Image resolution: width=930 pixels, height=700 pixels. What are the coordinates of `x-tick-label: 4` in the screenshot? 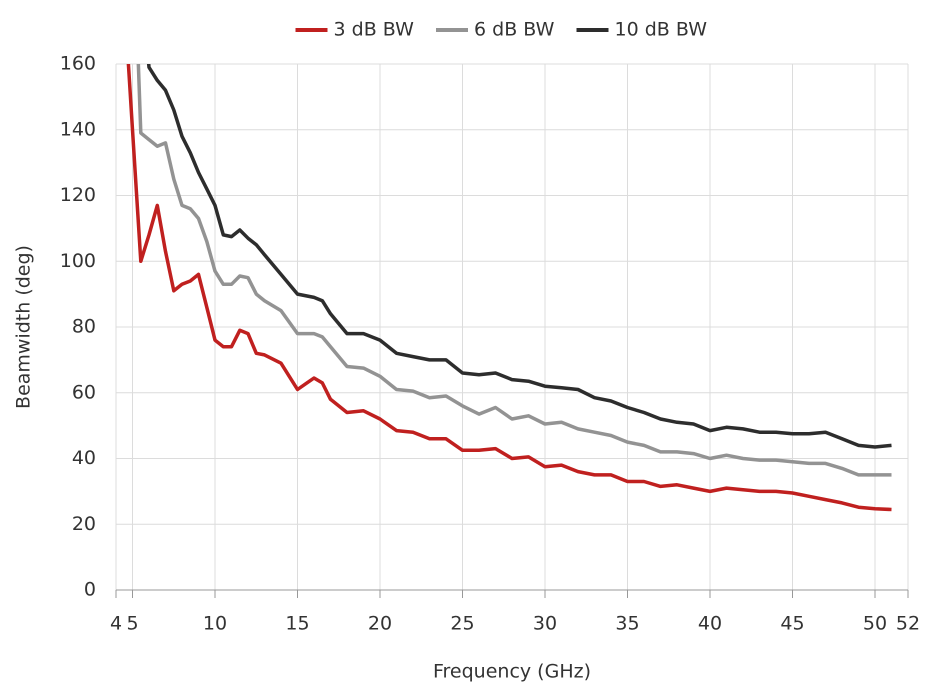 It's located at (116, 624).